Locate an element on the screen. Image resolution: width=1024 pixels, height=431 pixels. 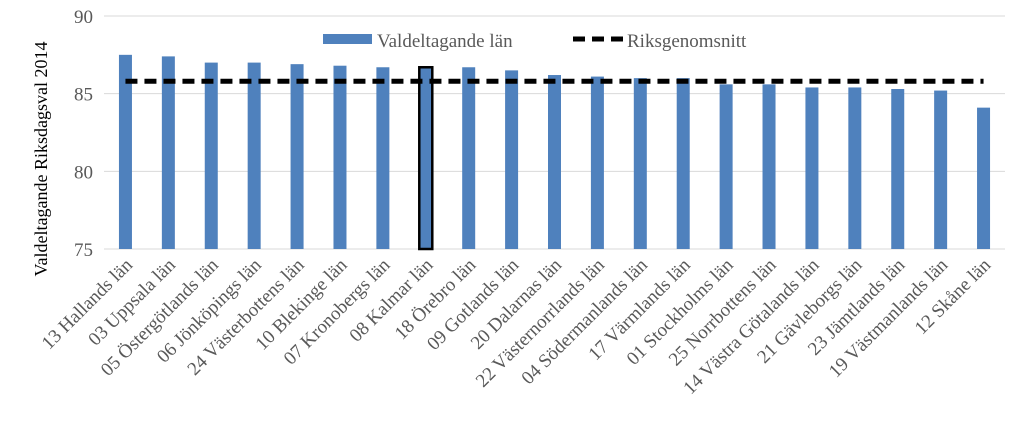
bar-highlighted is located at coordinates (426, 158).